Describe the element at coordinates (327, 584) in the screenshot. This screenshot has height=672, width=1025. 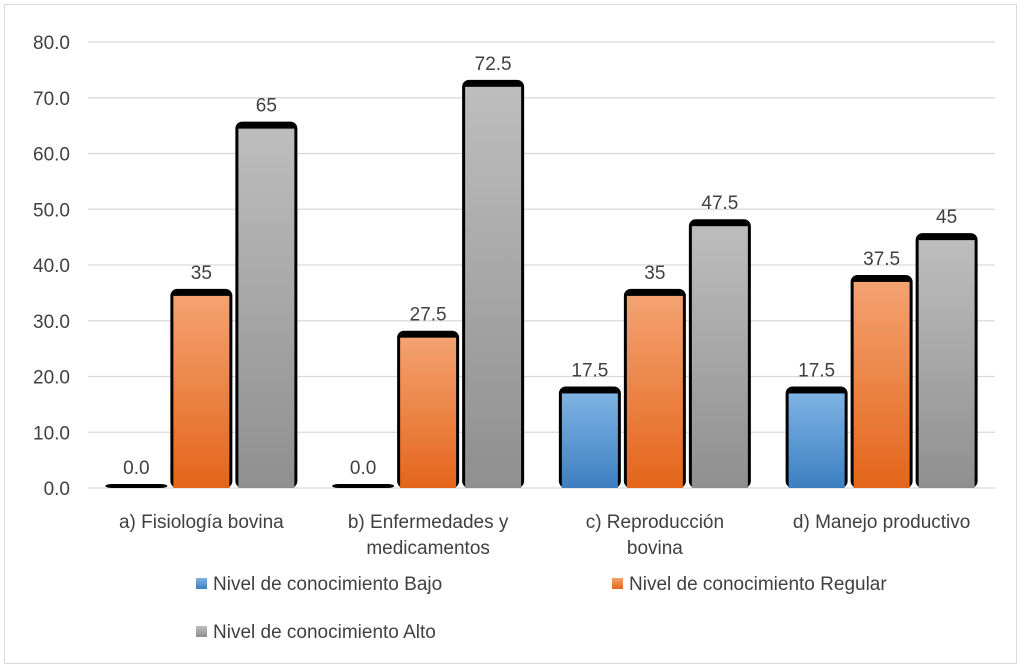
I see `legend-label: Nivel de conocimiento Bajo` at that location.